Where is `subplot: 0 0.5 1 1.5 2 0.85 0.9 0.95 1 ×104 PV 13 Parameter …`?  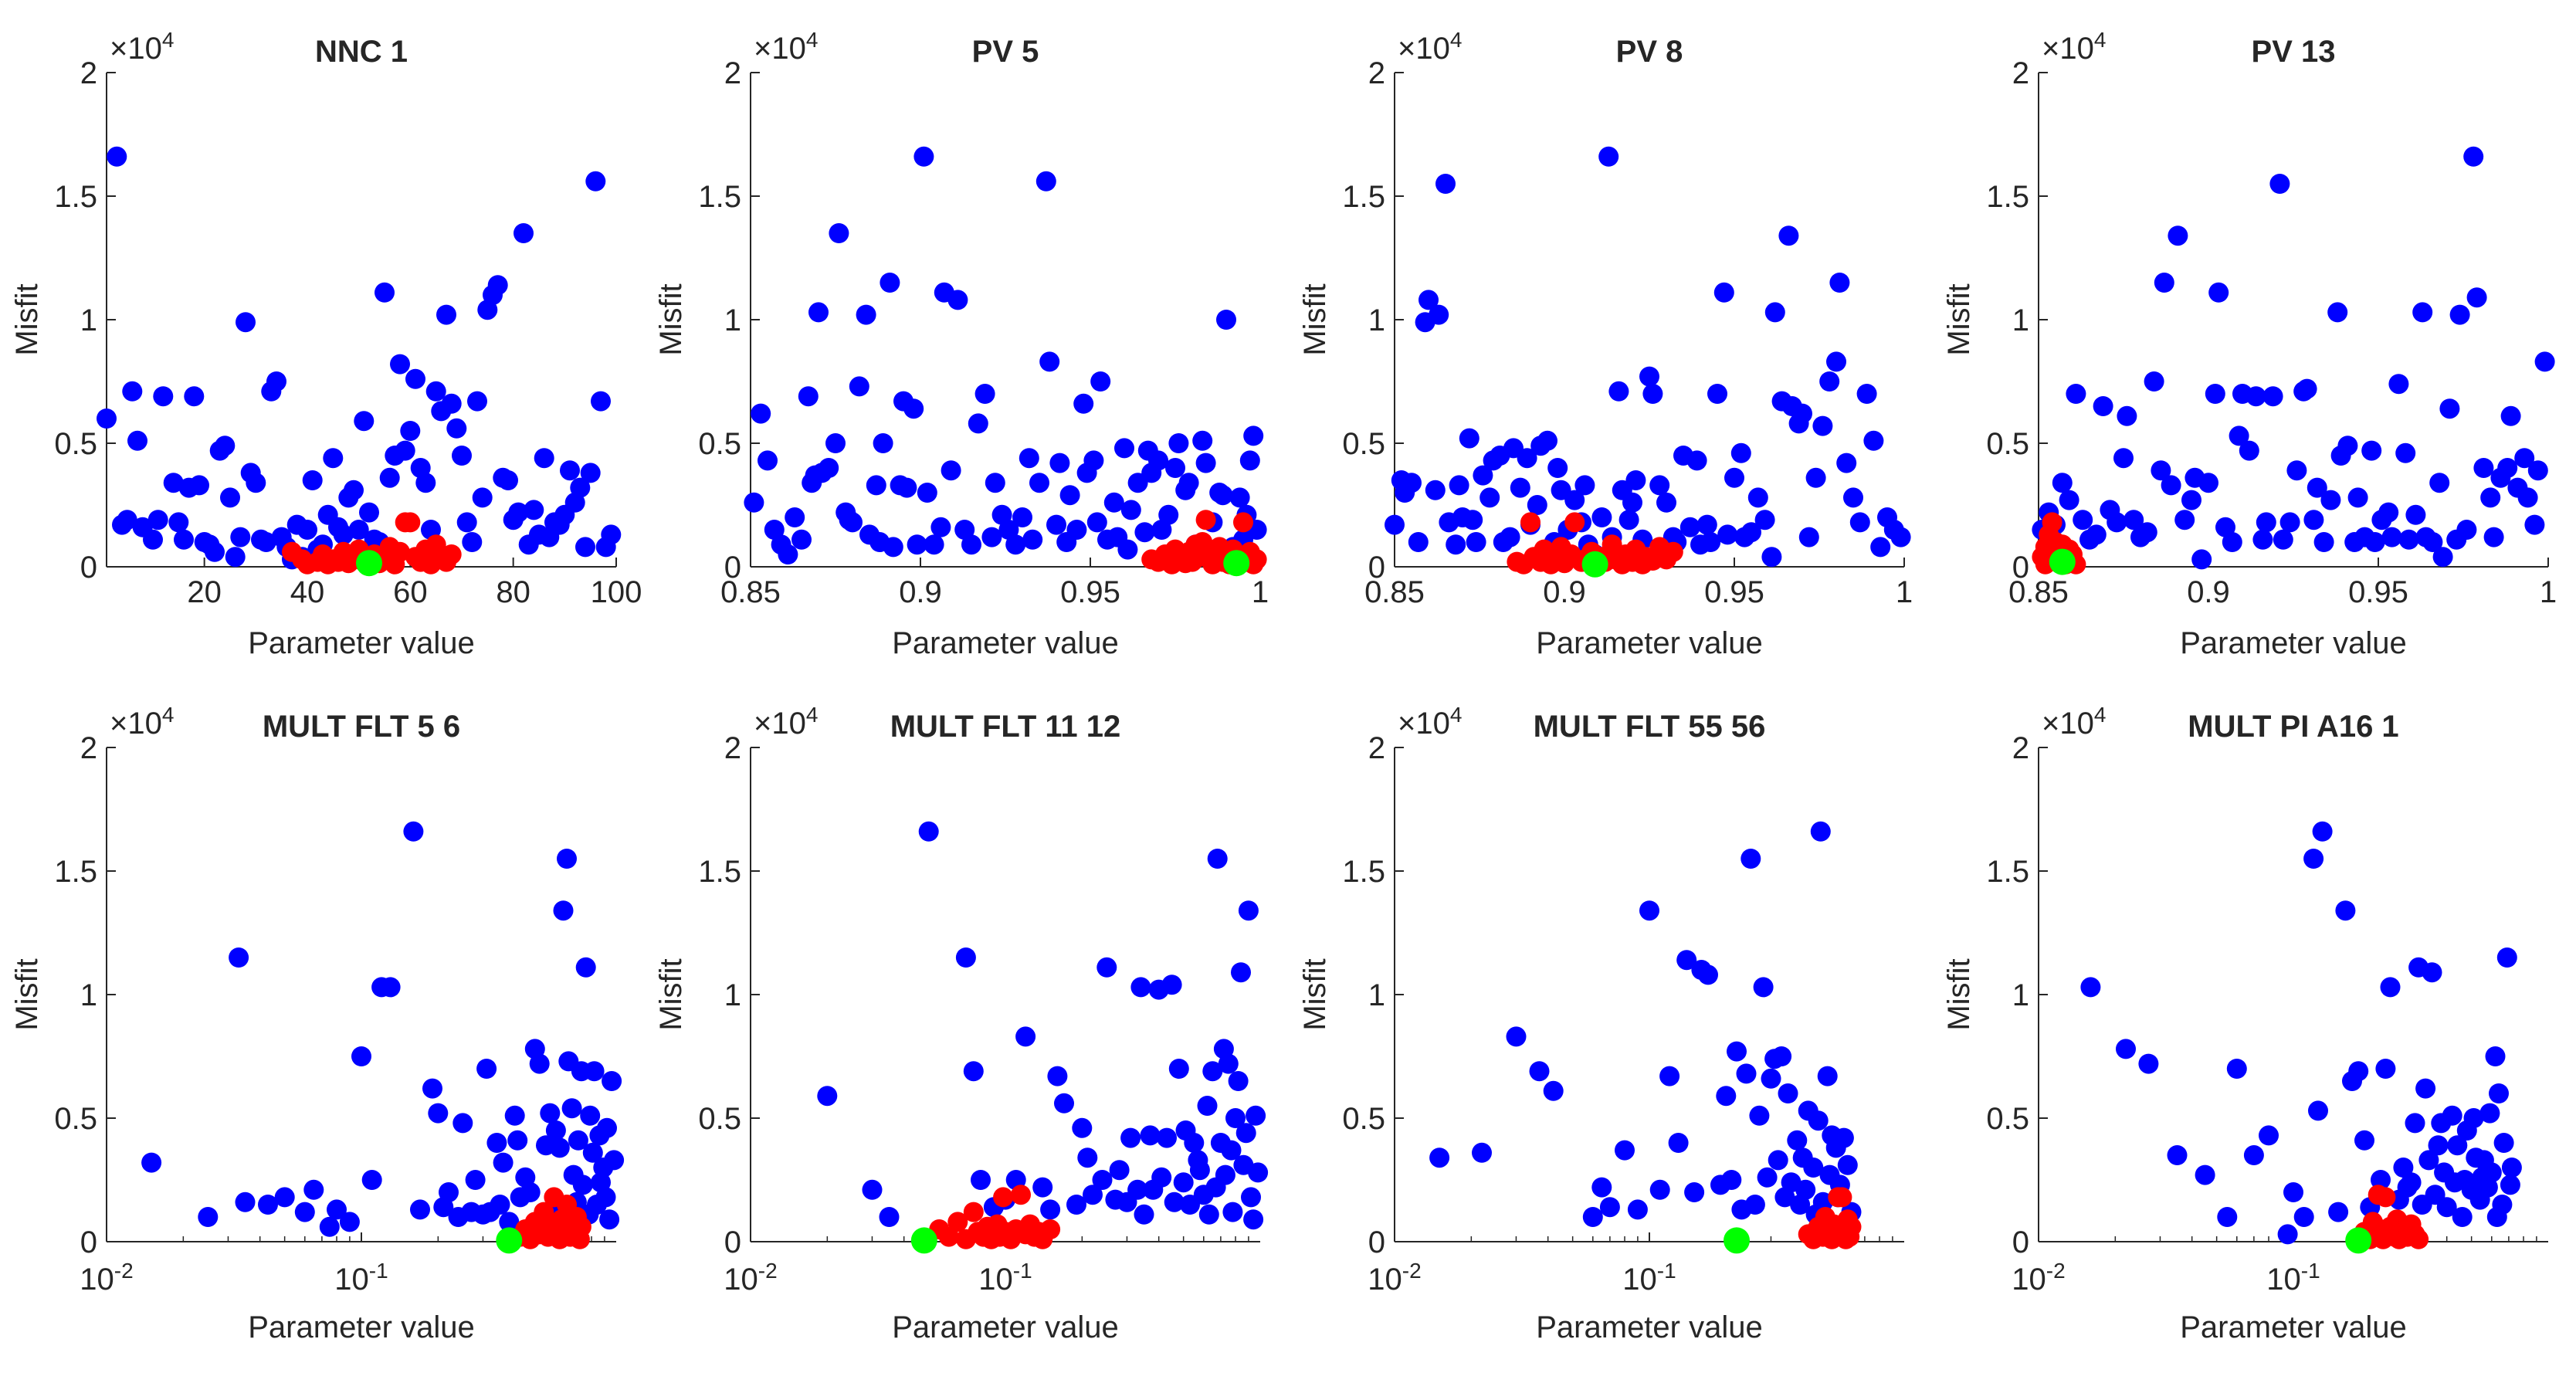 subplot: 0 0.5 1 1.5 2 0.85 0.9 0.95 1 ×104 PV 13 Parameter … is located at coordinates (2249, 344).